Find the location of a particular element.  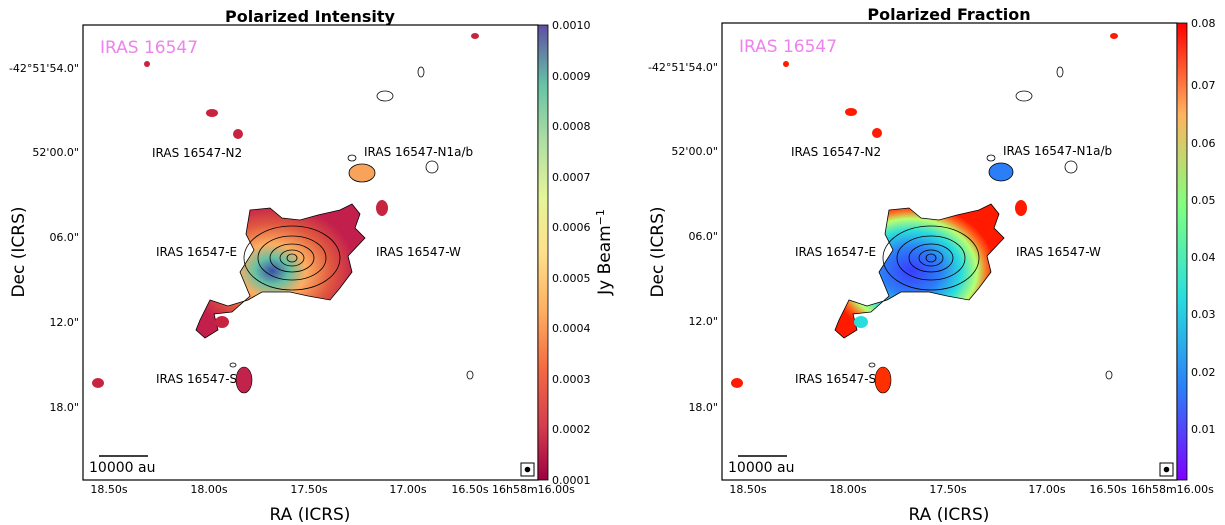

chart-title: Polarized Intensity is located at coordinates (310, 16).